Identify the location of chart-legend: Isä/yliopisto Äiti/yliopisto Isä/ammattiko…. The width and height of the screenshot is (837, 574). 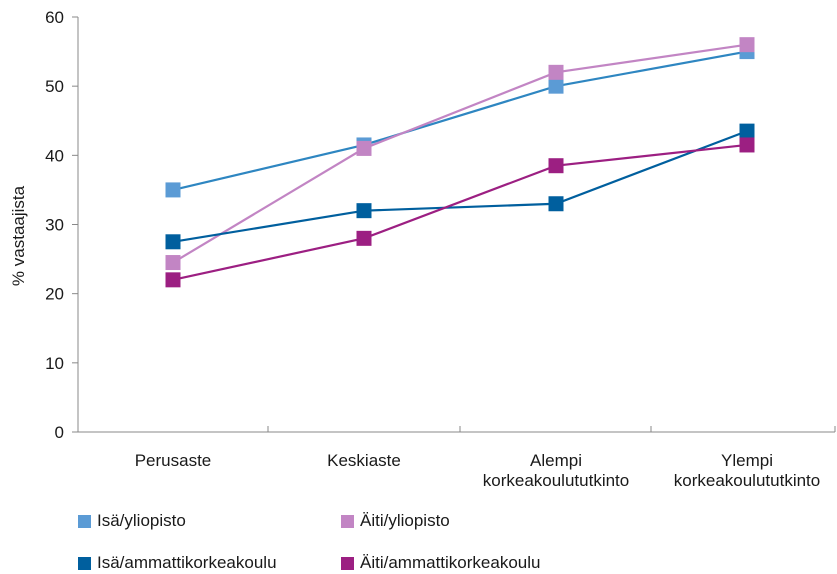
(448, 540).